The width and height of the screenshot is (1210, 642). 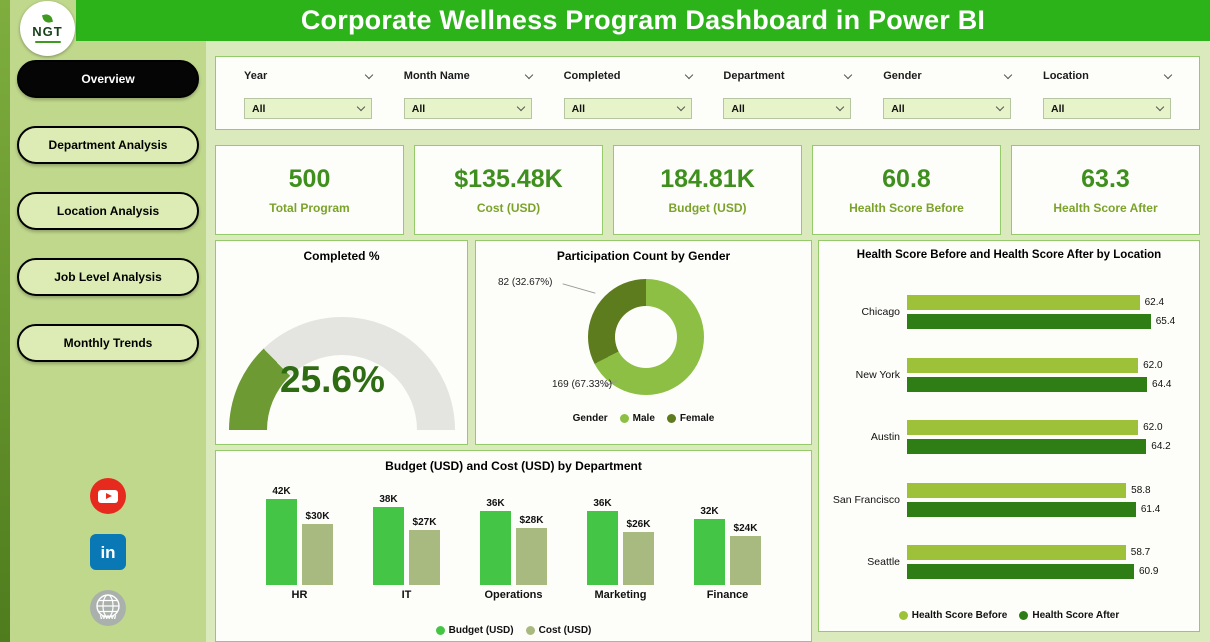 I want to click on sidebar-item-department-analysis: Department Analysis, so click(x=108, y=145).